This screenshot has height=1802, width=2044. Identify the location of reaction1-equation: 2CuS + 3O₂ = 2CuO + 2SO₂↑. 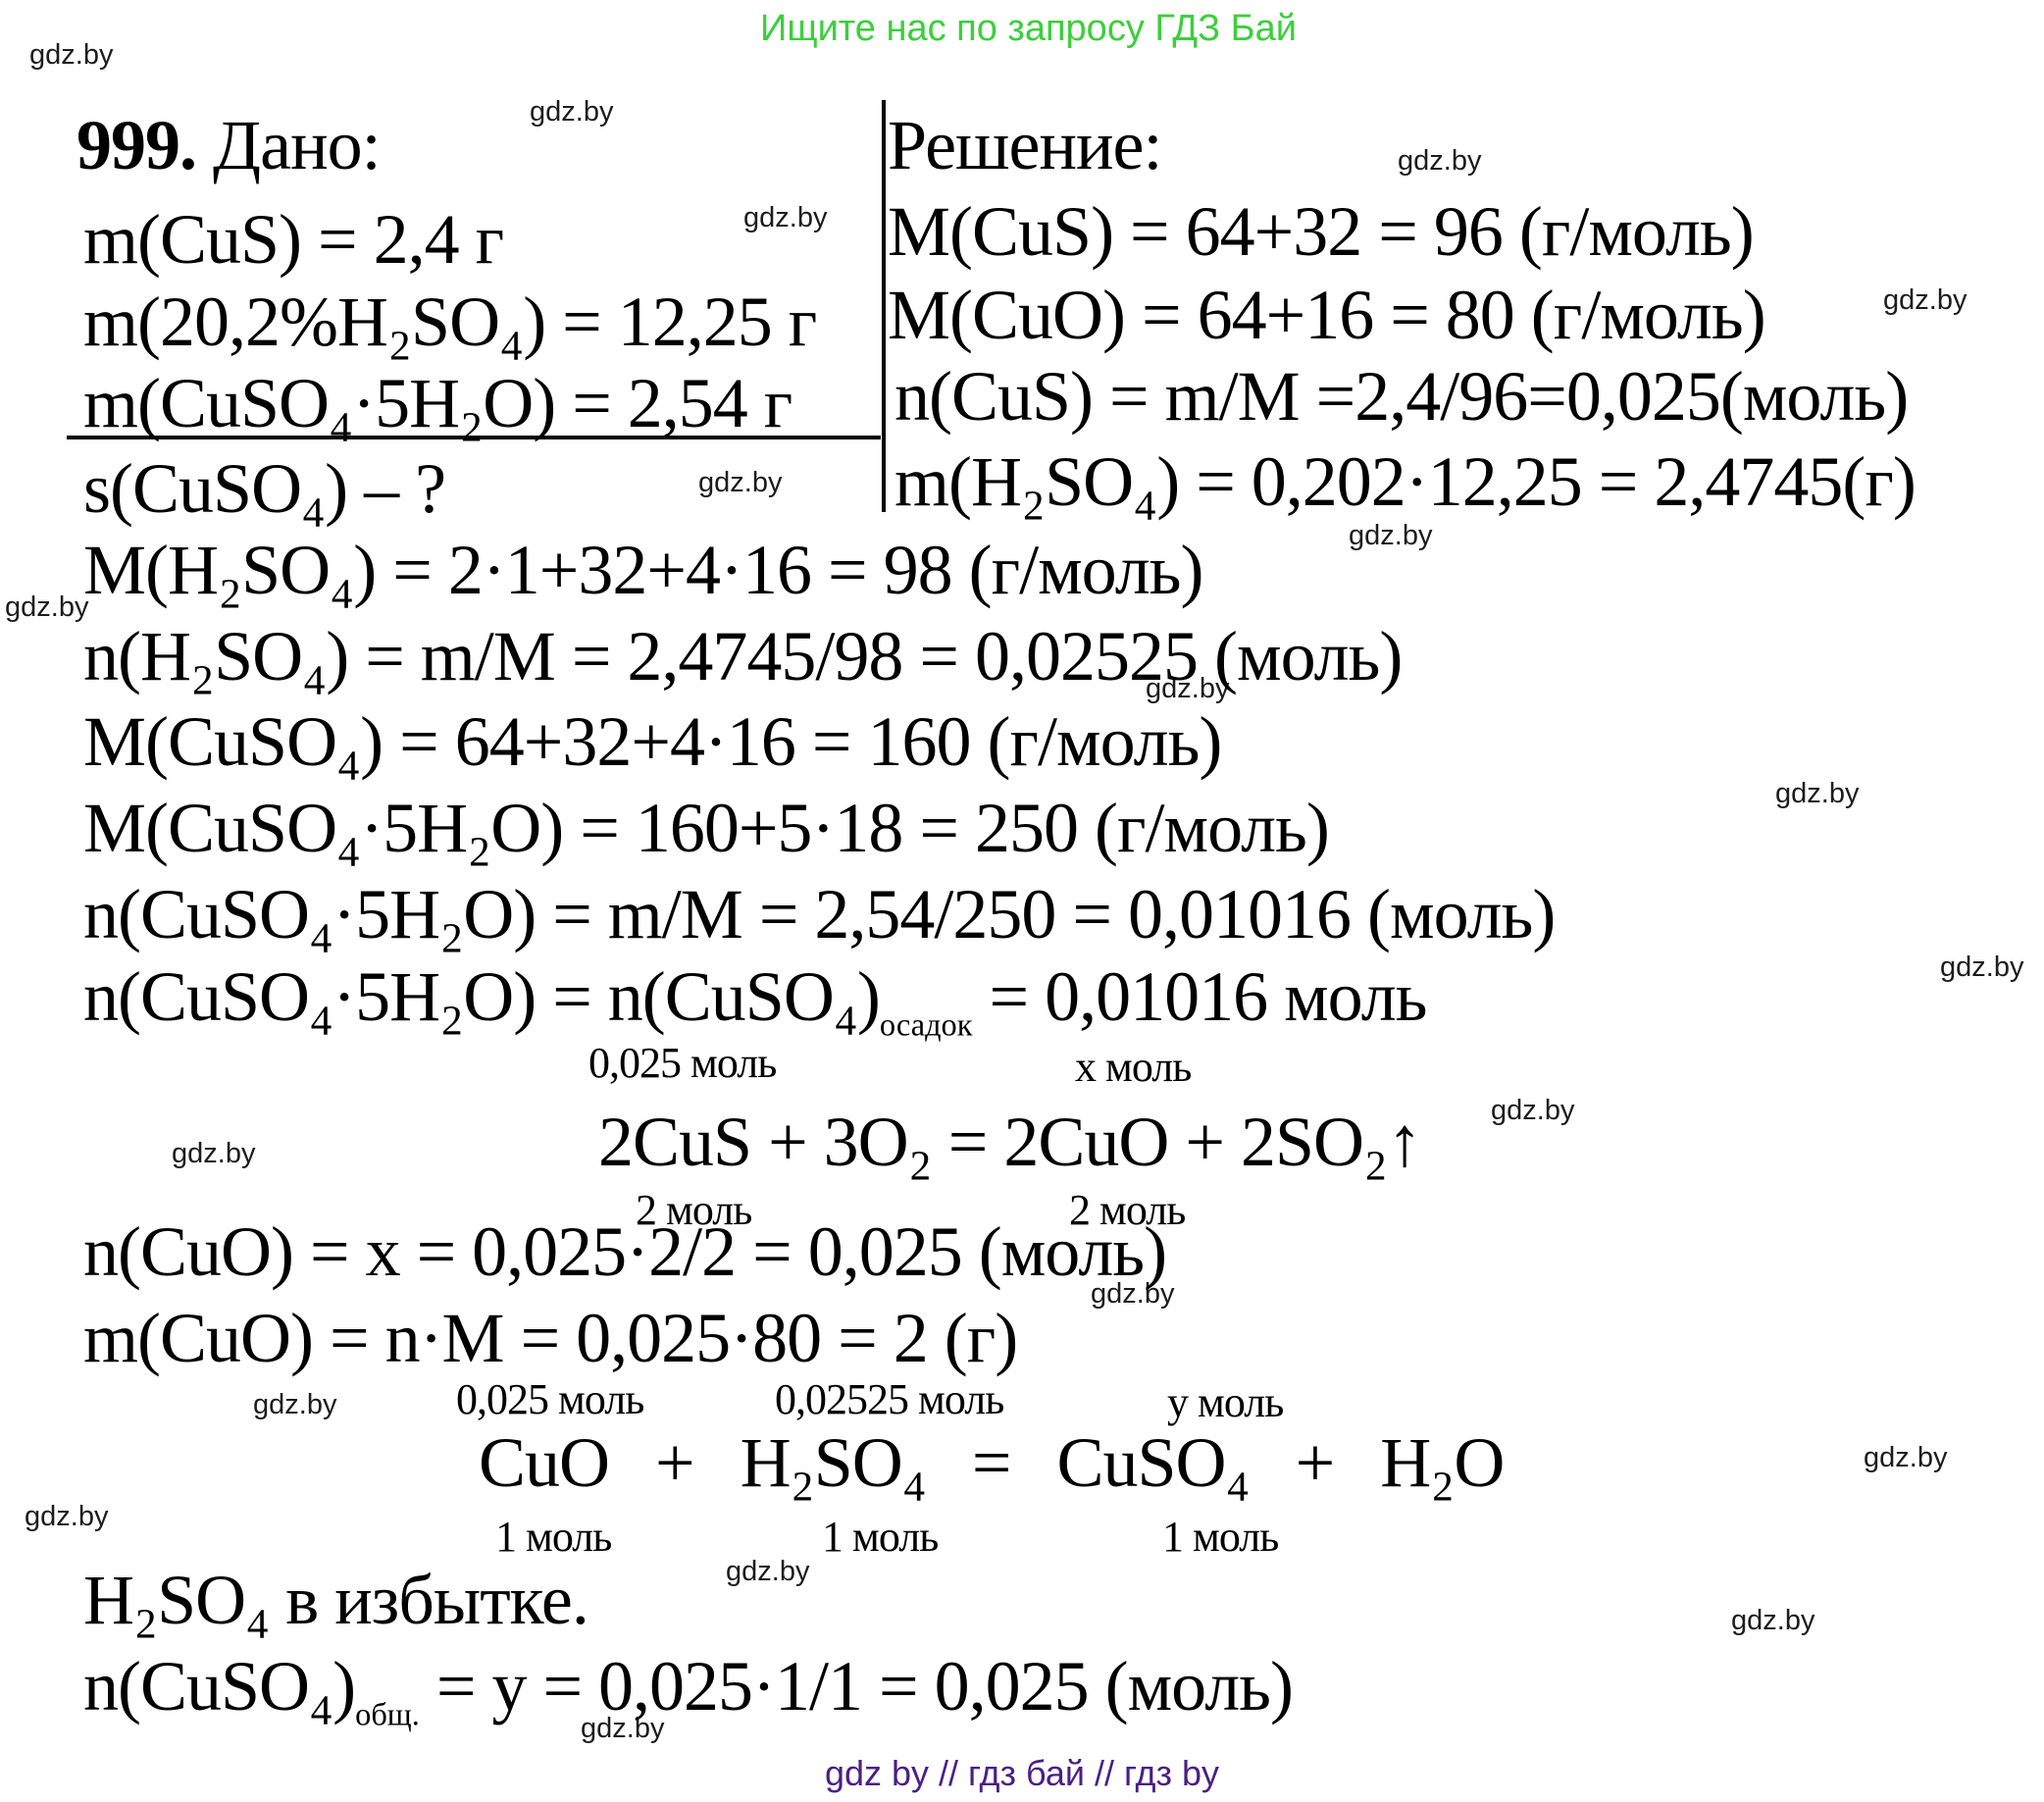
(1010, 1142).